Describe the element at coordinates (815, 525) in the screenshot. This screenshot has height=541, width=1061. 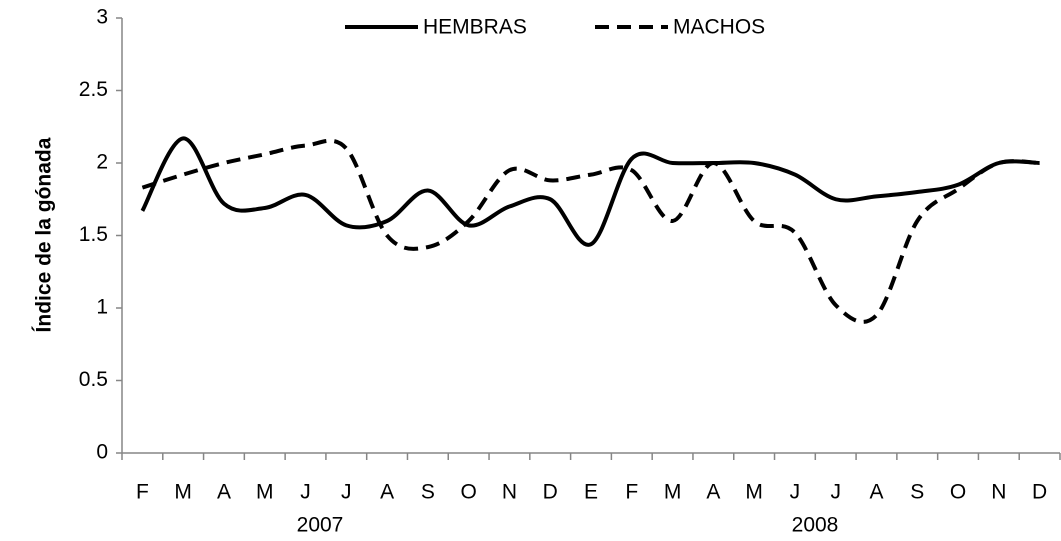
I see `year-label: 2008` at that location.